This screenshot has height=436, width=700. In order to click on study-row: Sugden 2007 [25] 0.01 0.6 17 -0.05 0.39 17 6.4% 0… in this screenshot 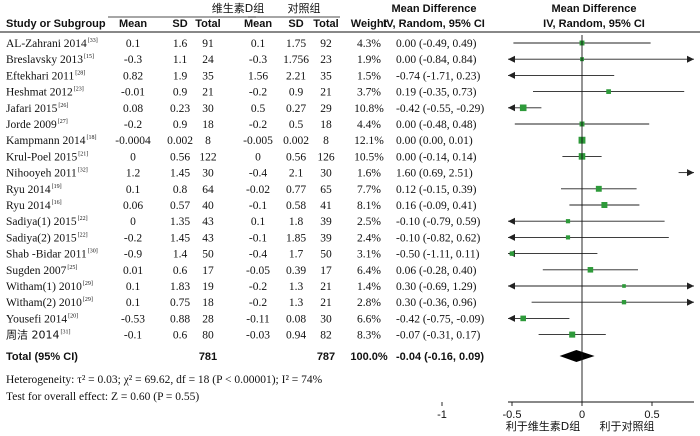, I will do `click(241, 271)`.